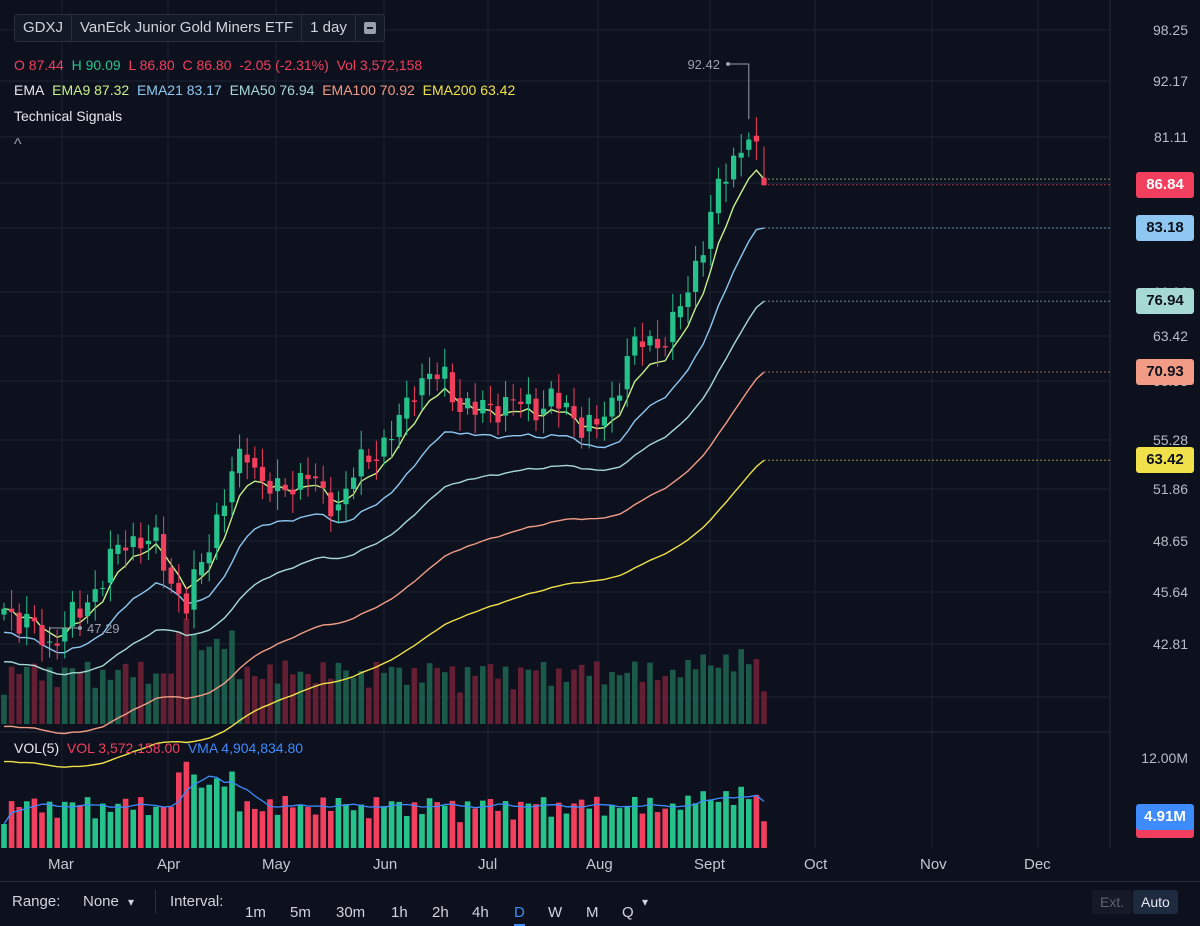  I want to click on interval-button-q: Q, so click(628, 912).